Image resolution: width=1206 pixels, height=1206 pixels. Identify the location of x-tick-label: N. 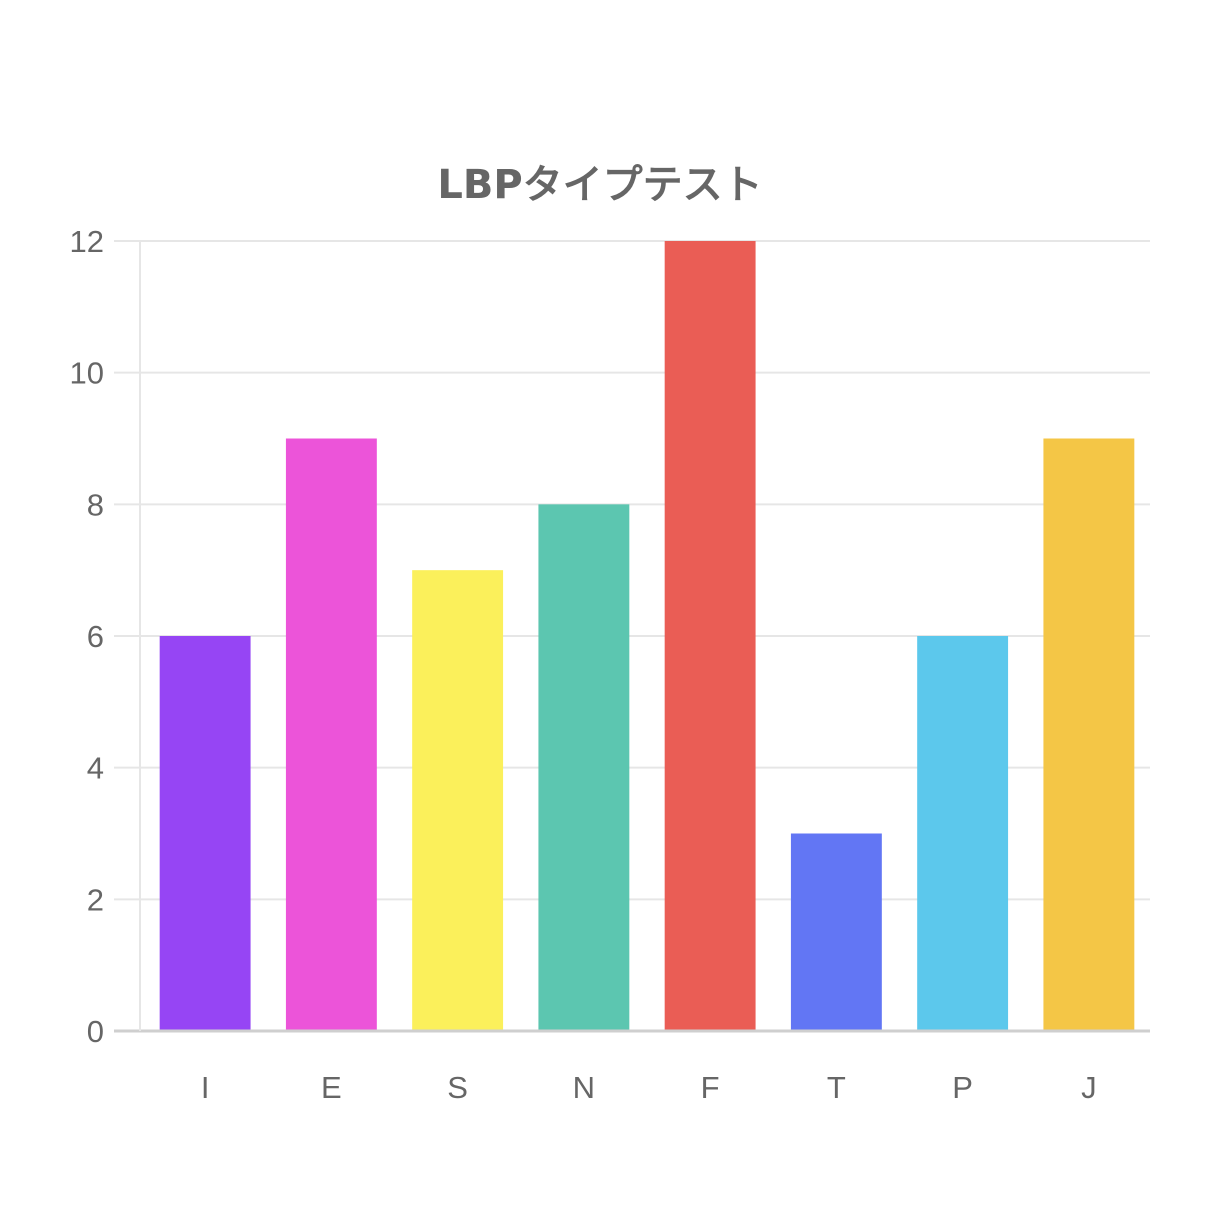
(584, 1087).